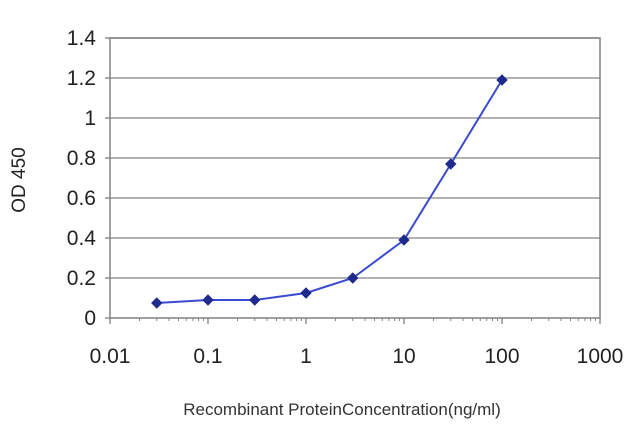  What do you see at coordinates (501, 356) in the screenshot?
I see `x-tick-label: 100` at bounding box center [501, 356].